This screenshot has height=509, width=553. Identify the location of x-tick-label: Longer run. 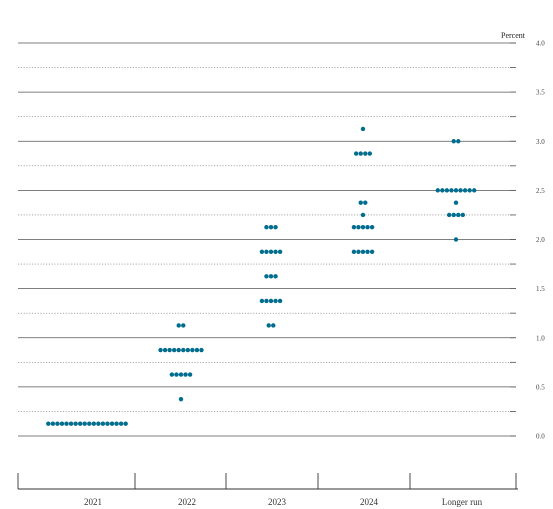
(462, 502).